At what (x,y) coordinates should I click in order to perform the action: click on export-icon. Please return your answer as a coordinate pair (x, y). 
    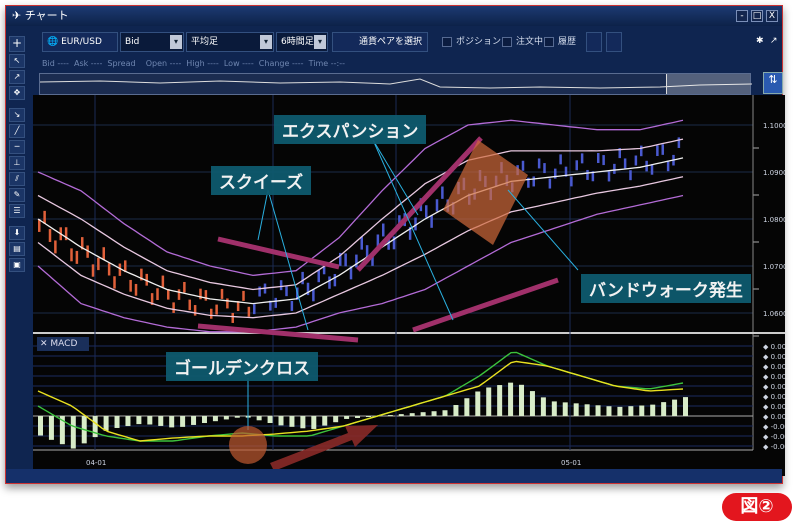
    Looking at the image, I should click on (594, 42).